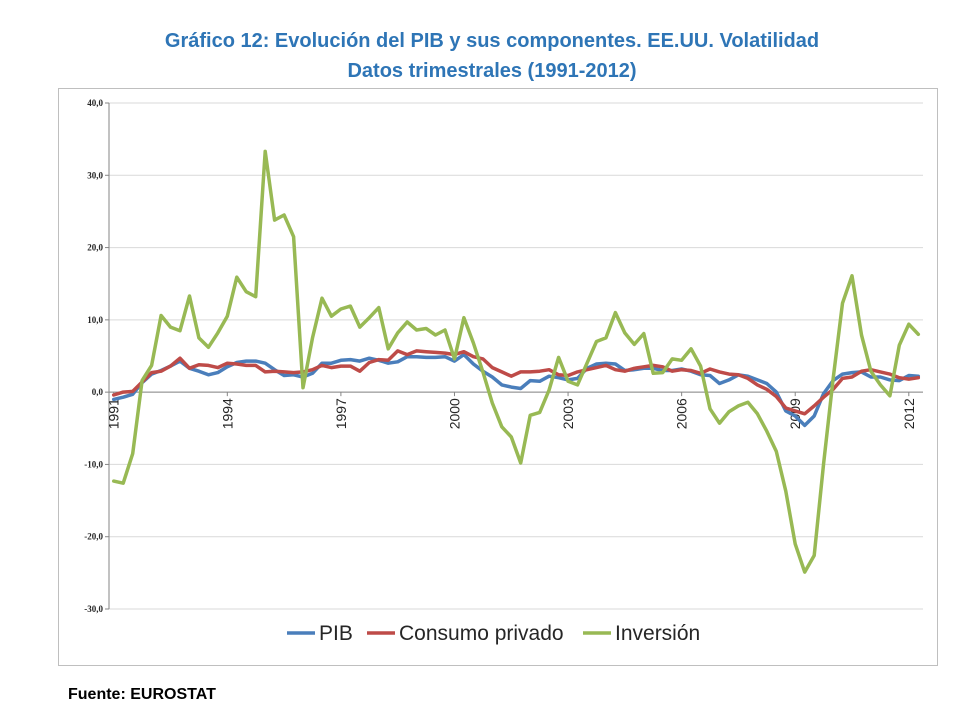  What do you see at coordinates (97, 356) in the screenshot?
I see `y-axis-ticks: -30,0 -20,0 -10,0 0,0 10,0 20,0 30,0 40,0` at bounding box center [97, 356].